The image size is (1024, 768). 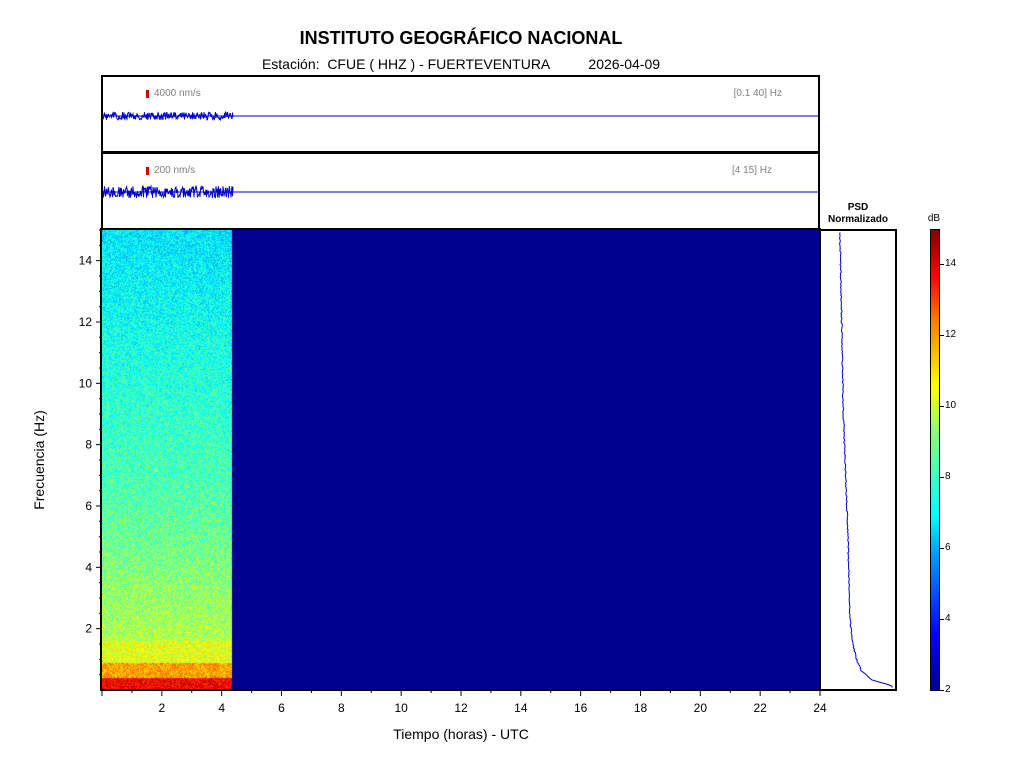 What do you see at coordinates (341, 708) in the screenshot?
I see `x-tick-label: 8` at bounding box center [341, 708].